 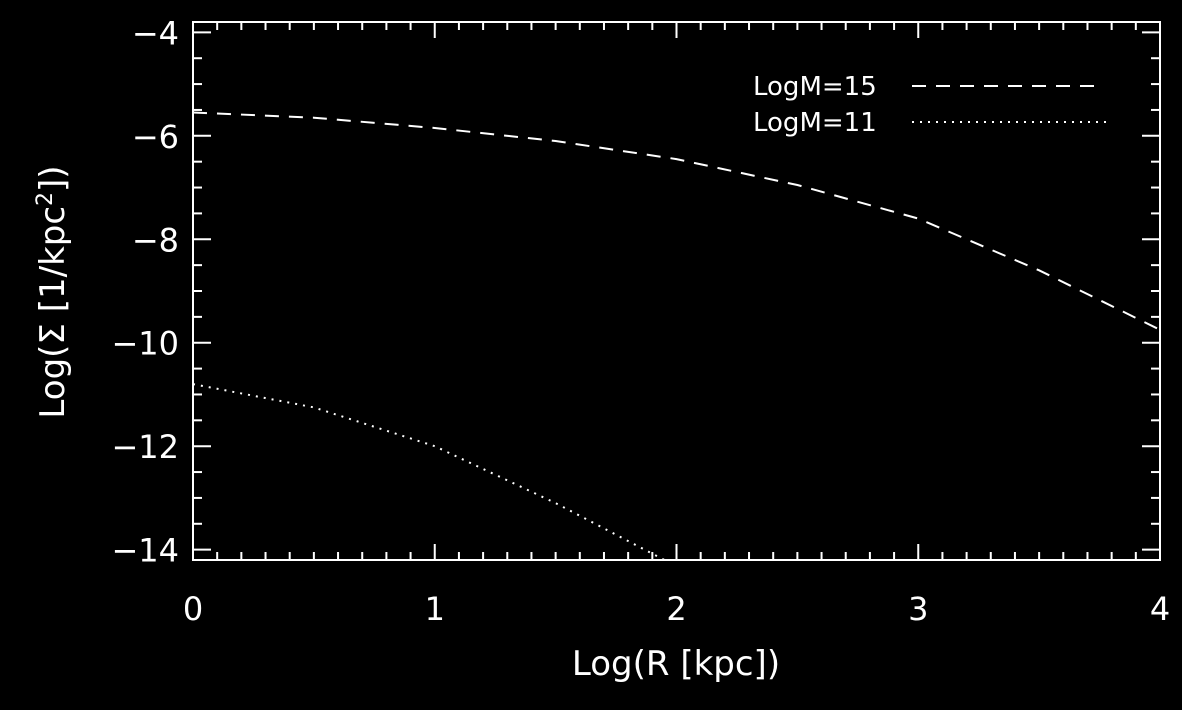 What do you see at coordinates (145, 447) in the screenshot?
I see `y-tick-label: −12` at bounding box center [145, 447].